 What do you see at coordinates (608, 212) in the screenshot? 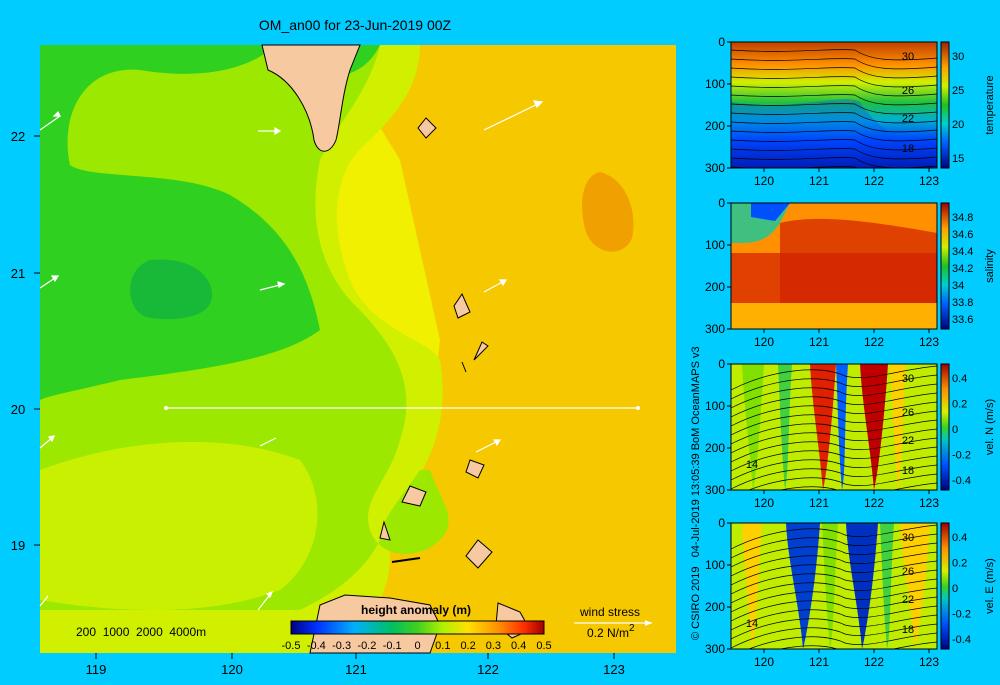
I see `orange-eddy` at bounding box center [608, 212].